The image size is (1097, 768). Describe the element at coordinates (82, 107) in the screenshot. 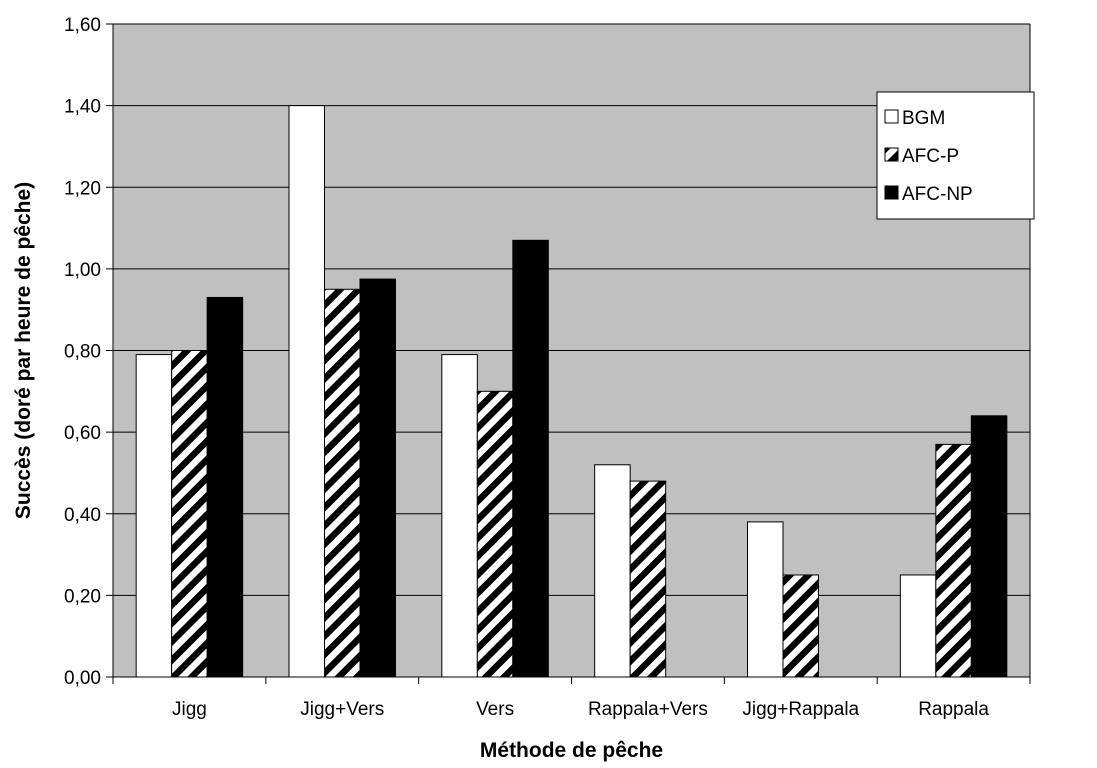

I see `y-tick-label: 1,40` at that location.